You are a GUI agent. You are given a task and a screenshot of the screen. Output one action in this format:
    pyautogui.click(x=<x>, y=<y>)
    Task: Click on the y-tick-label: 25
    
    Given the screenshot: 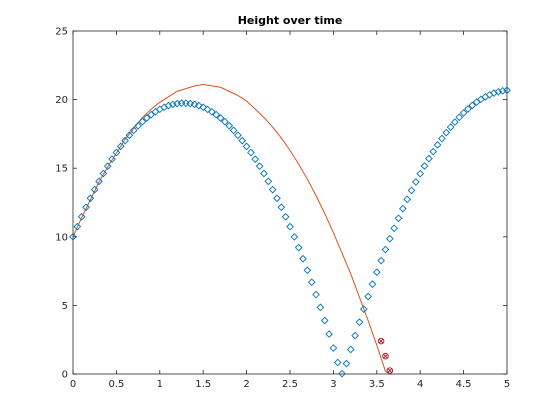 What is the action you would take?
    pyautogui.click(x=61, y=32)
    